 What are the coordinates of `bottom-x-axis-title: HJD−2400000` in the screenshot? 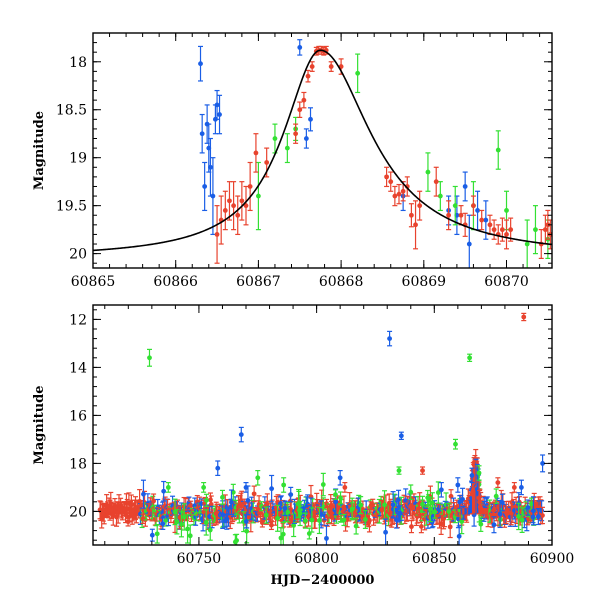 It's located at (323, 580).